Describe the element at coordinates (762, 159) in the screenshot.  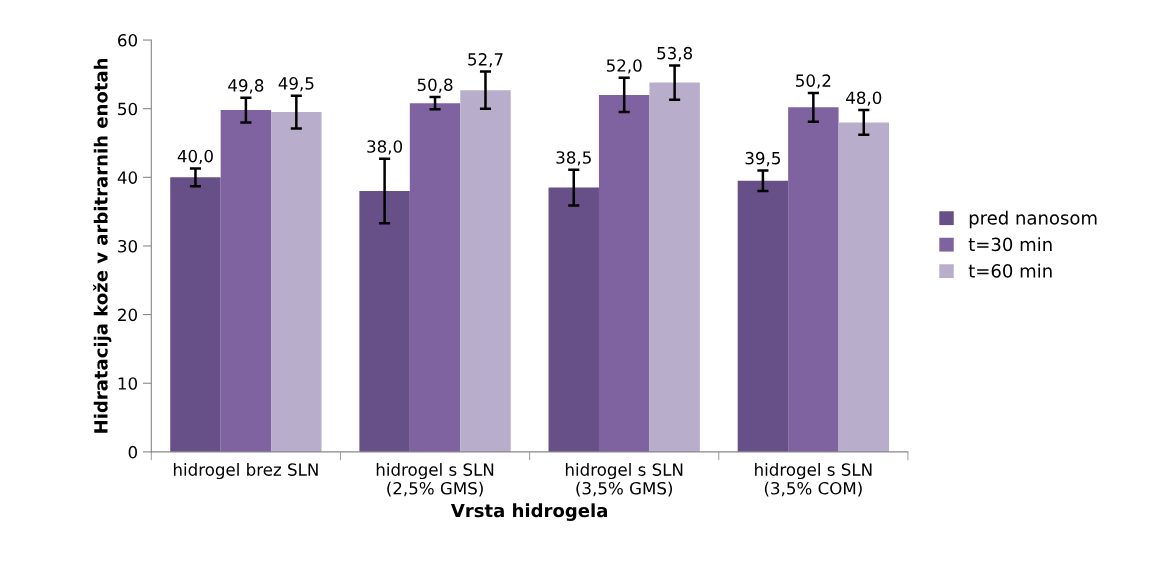
I see `data-label: 39,5` at that location.